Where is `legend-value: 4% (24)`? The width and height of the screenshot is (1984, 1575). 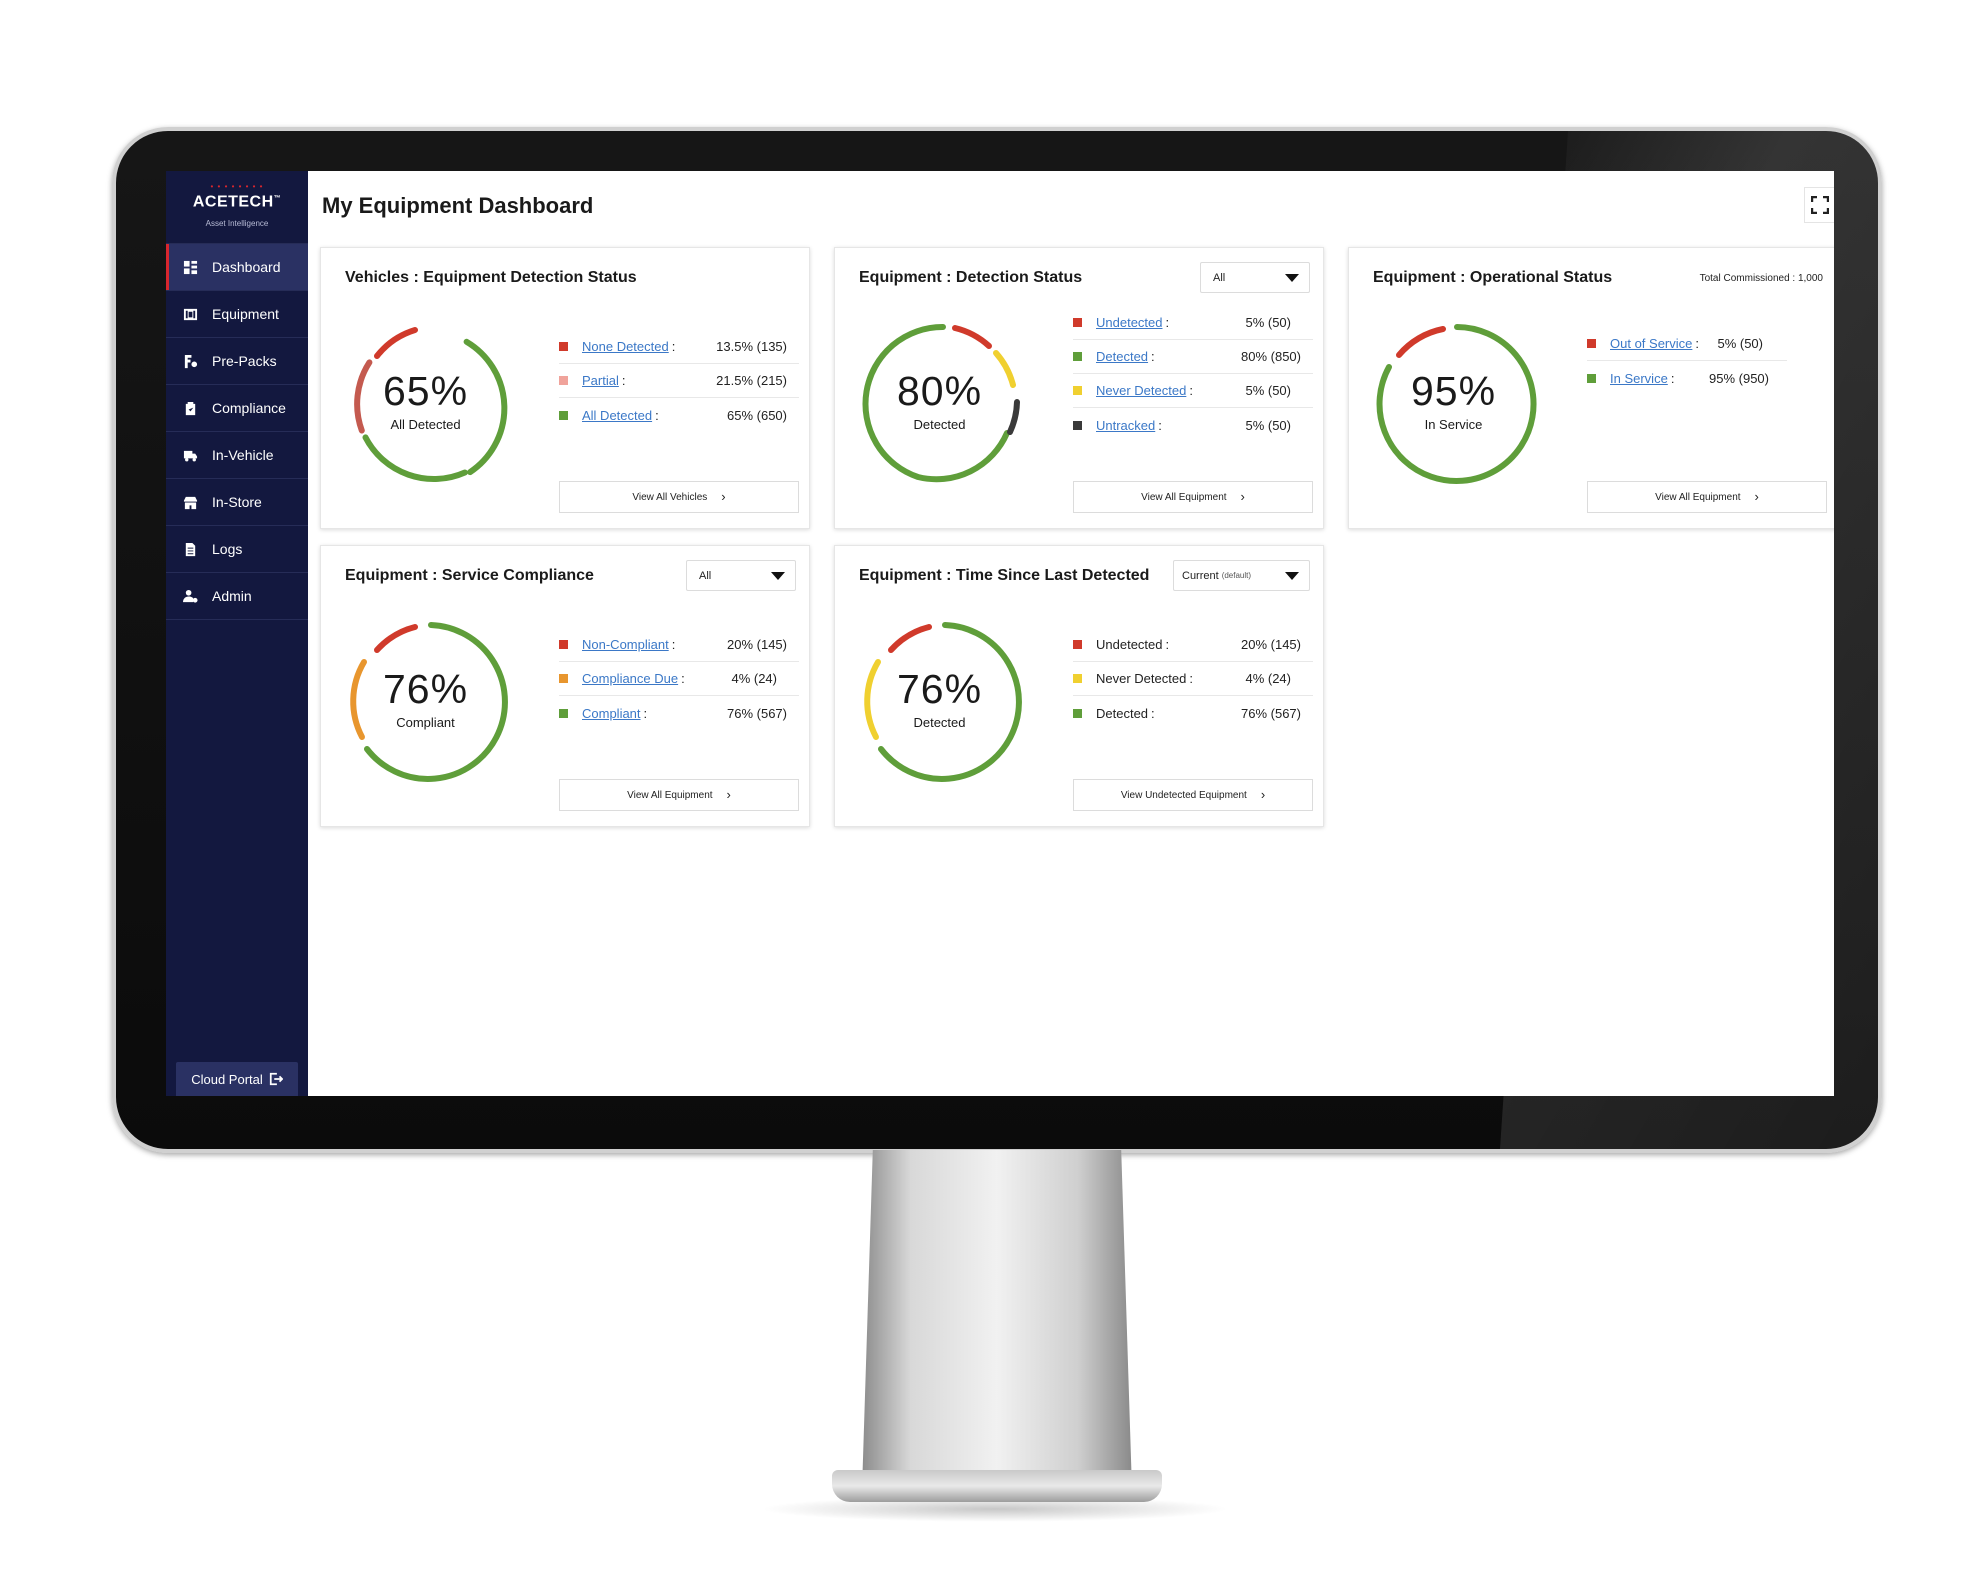 legend-value: 4% (24) is located at coordinates (754, 678).